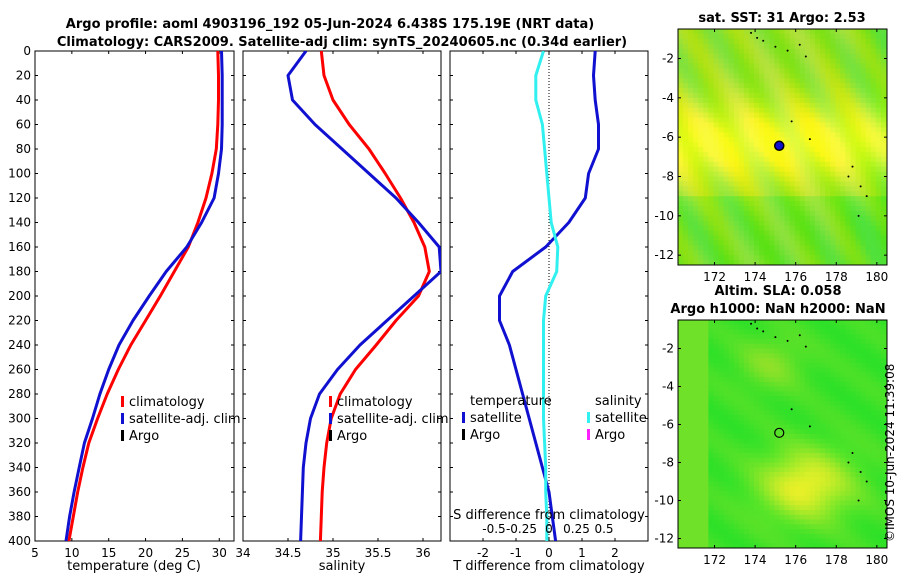  I want to click on difference-line-salinity-satellite, so click(547, 296).